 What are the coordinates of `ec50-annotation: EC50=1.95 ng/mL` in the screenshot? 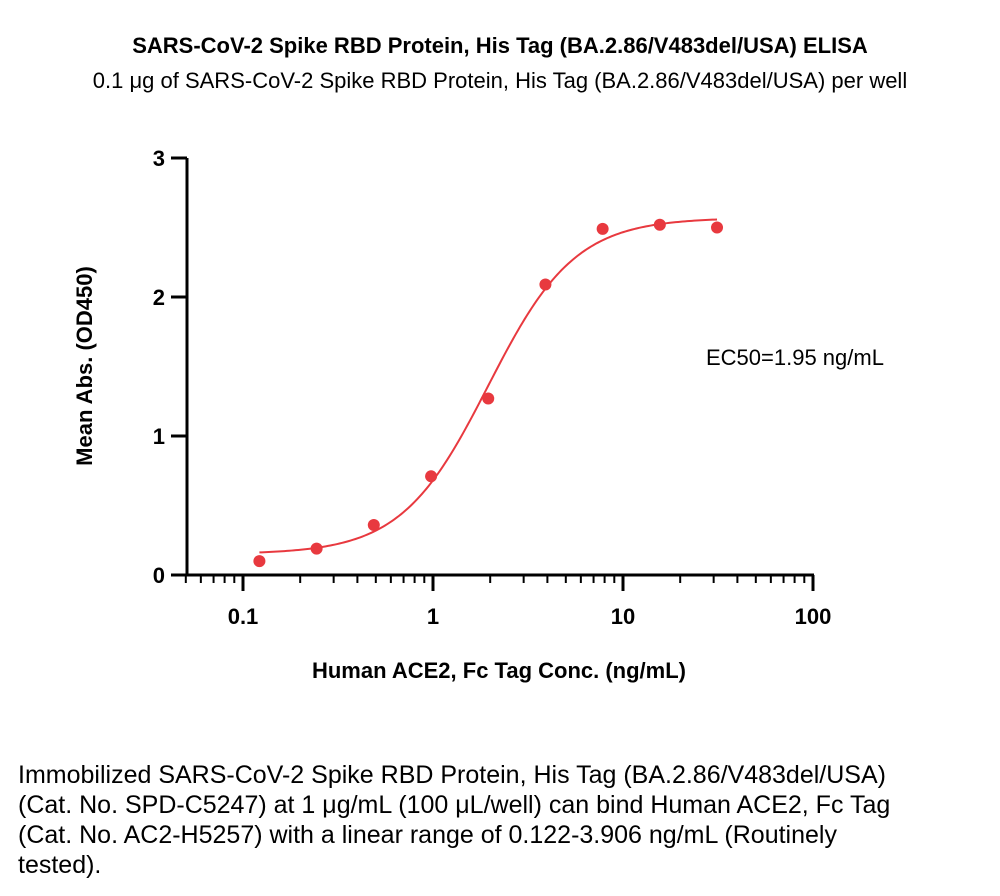 It's located at (795, 357).